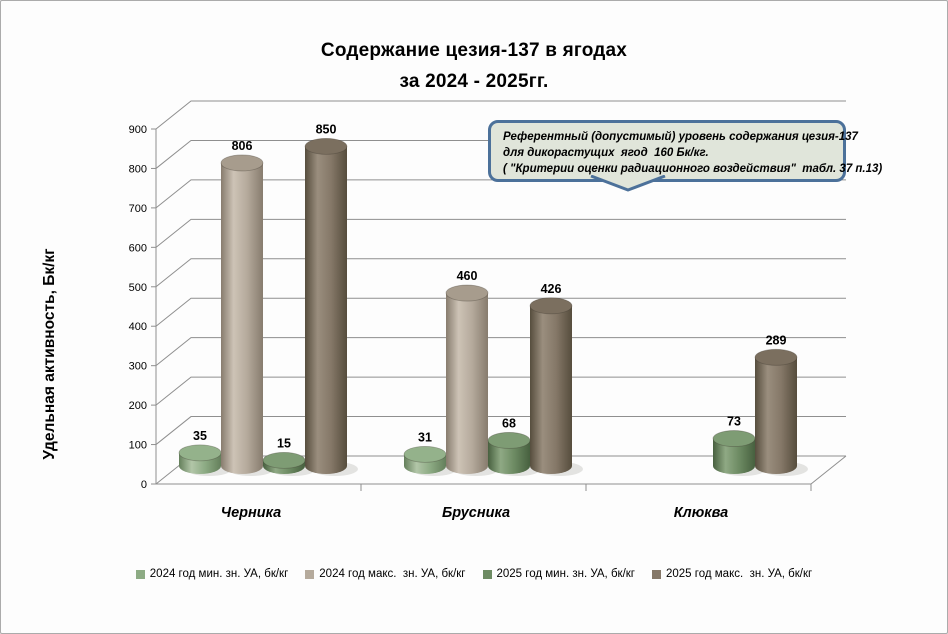 The image size is (948, 634). What do you see at coordinates (606, 153) in the screenshot?
I see `callout-text-line2: для дикорастущих ягод 160 Бк/кг.` at bounding box center [606, 153].